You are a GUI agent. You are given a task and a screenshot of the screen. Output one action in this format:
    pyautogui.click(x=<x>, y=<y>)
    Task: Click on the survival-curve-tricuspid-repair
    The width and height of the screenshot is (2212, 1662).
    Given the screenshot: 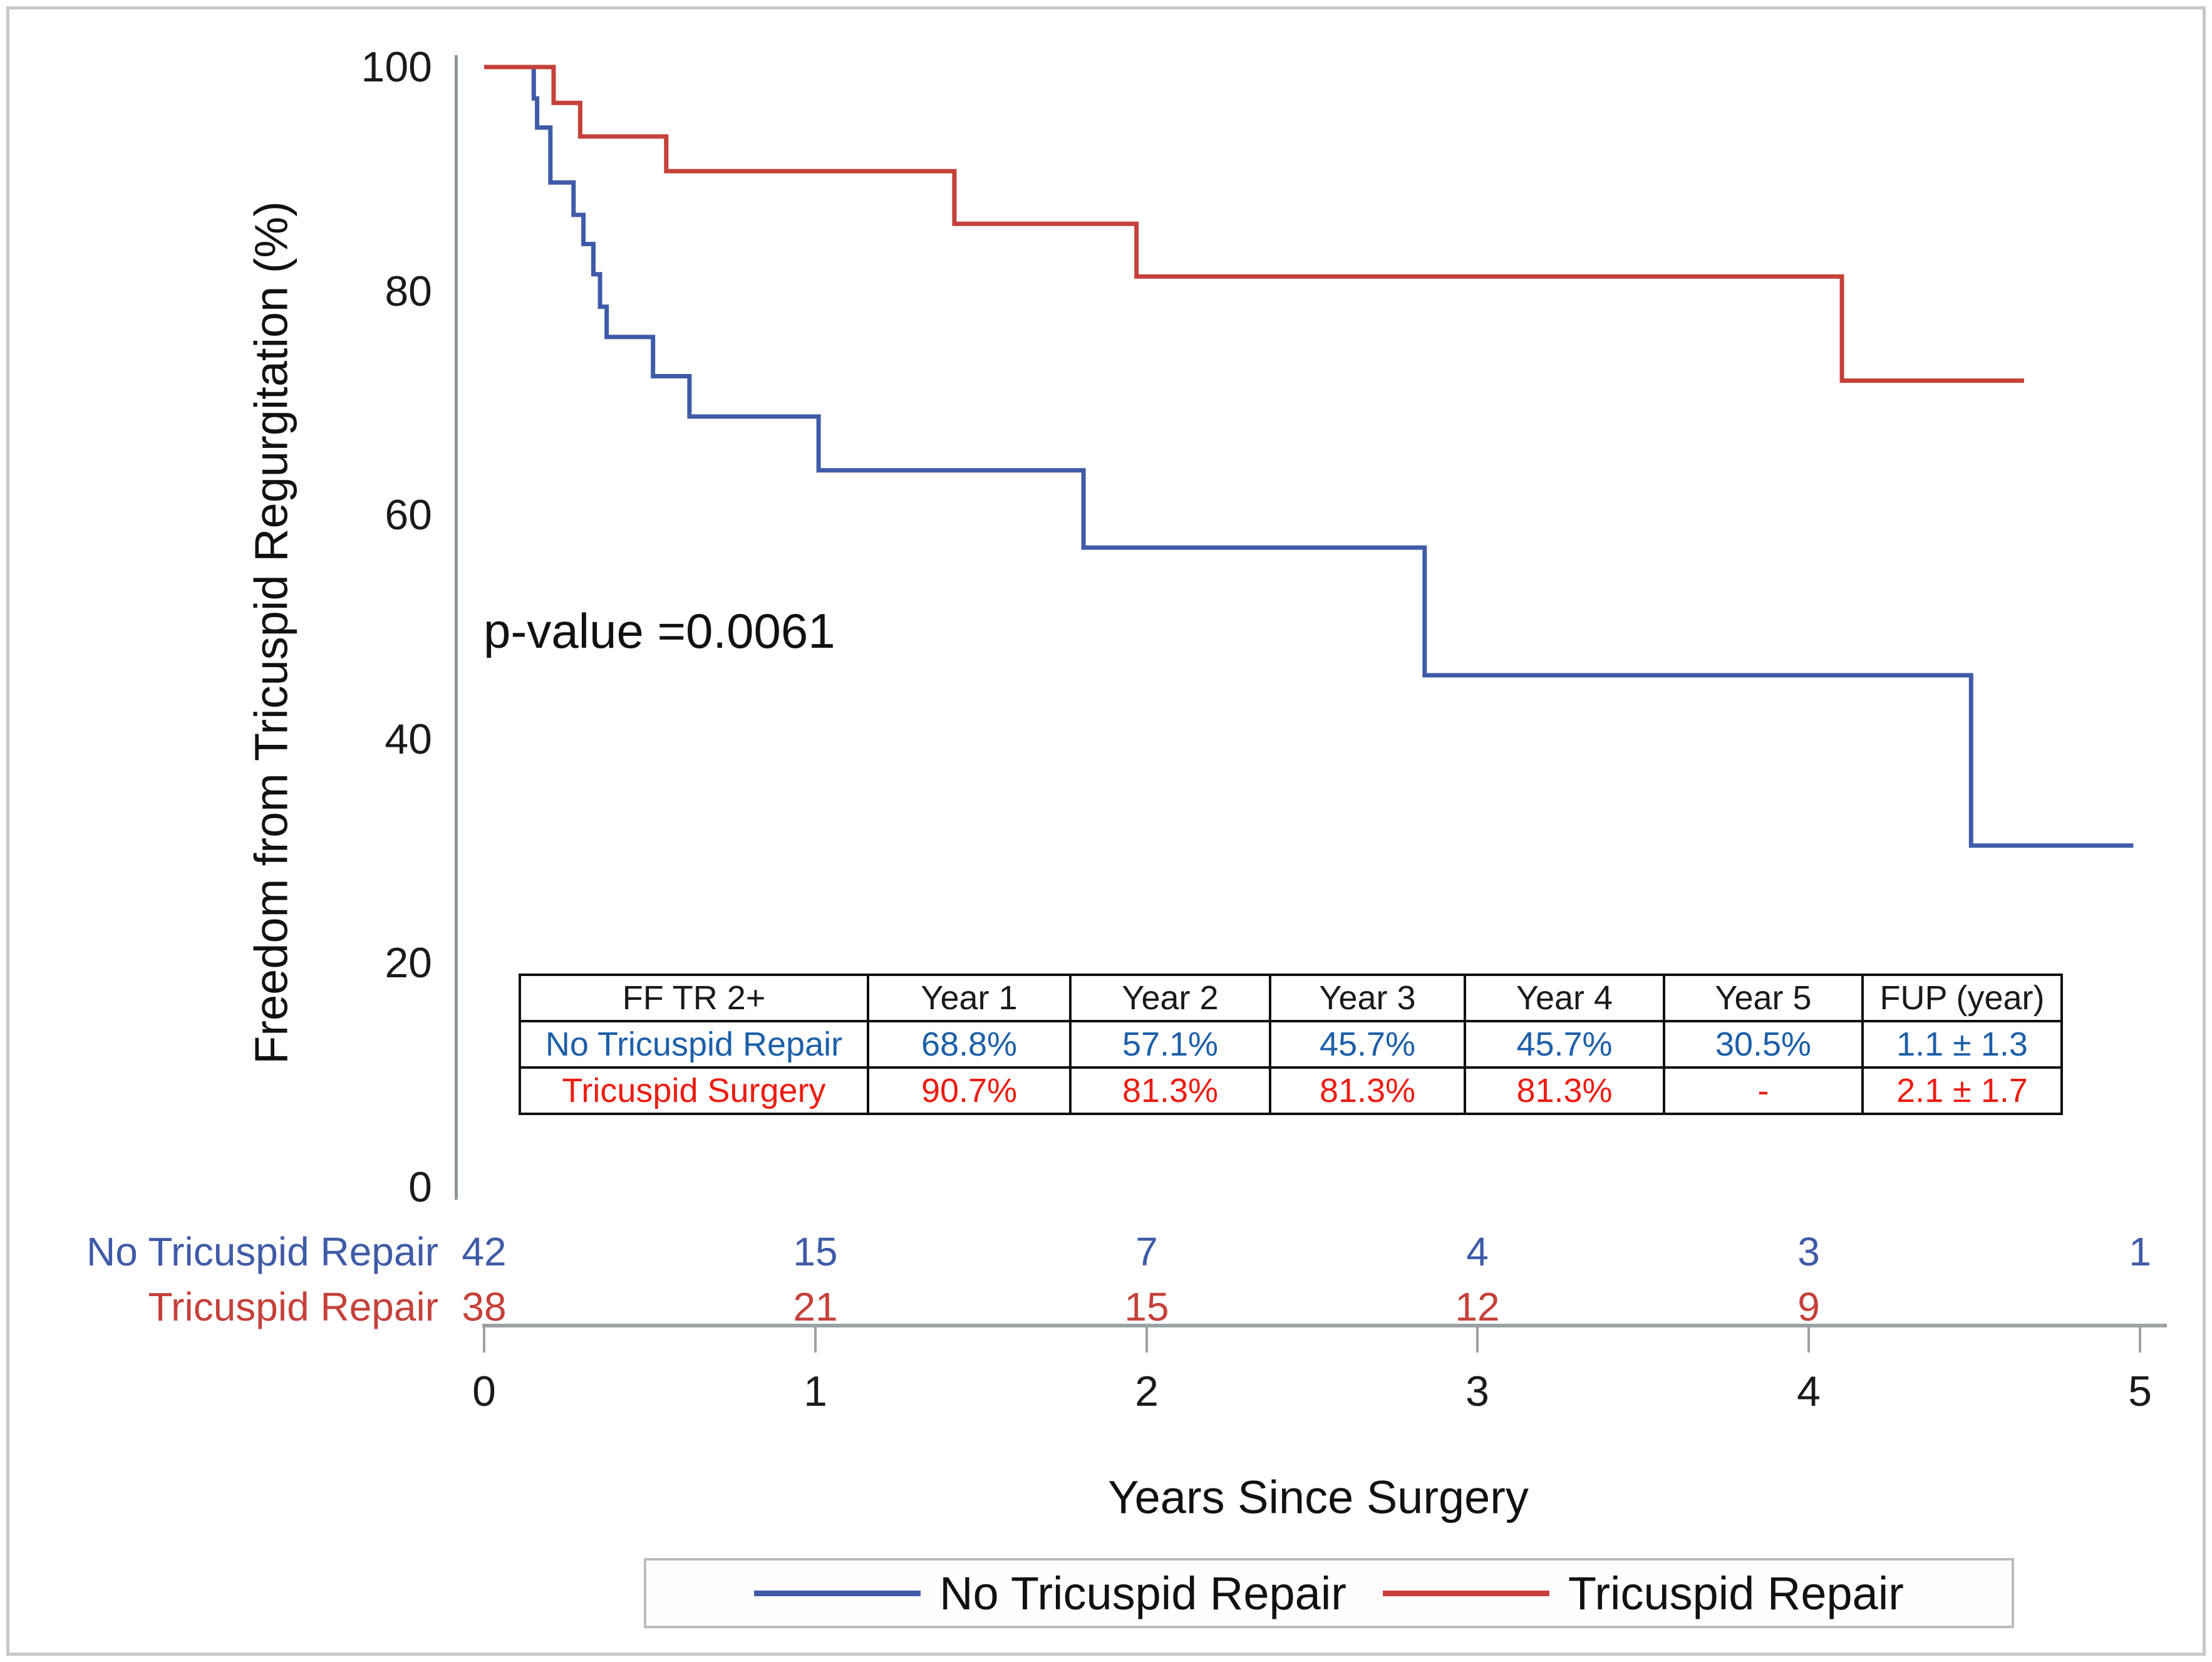 What is the action you would take?
    pyautogui.click(x=1254, y=224)
    